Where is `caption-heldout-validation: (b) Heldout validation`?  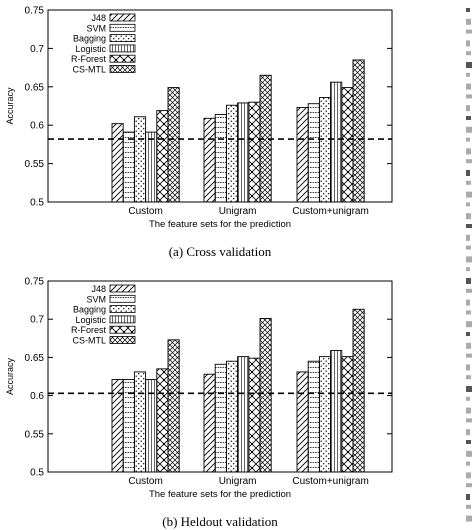 caption-heldout-validation: (b) Heldout validation is located at coordinates (220, 521).